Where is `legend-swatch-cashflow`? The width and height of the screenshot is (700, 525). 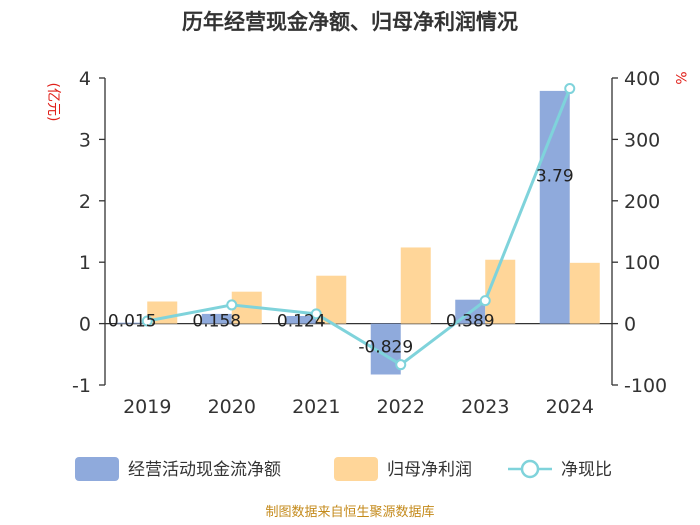
legend-swatch-cashflow is located at coordinates (97, 469).